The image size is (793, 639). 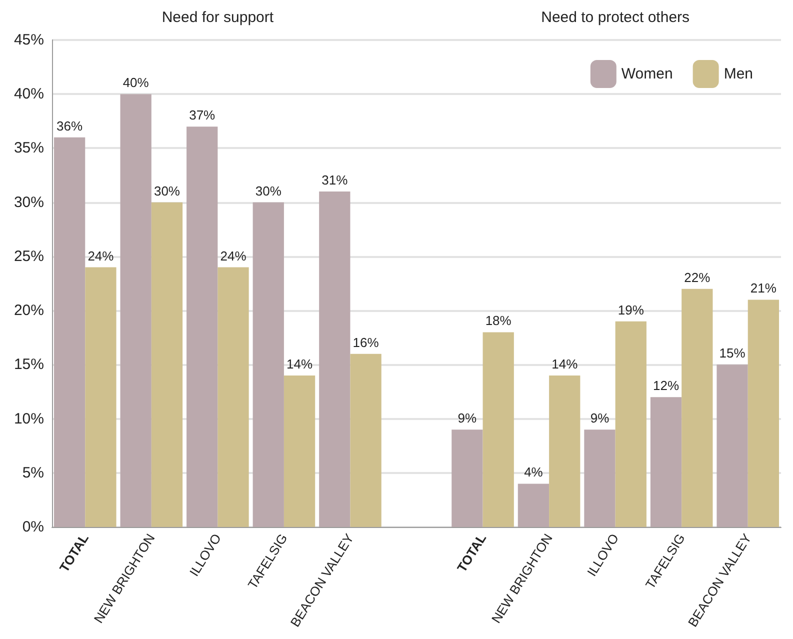 I want to click on y-tick-label: 5%, so click(x=33, y=473).